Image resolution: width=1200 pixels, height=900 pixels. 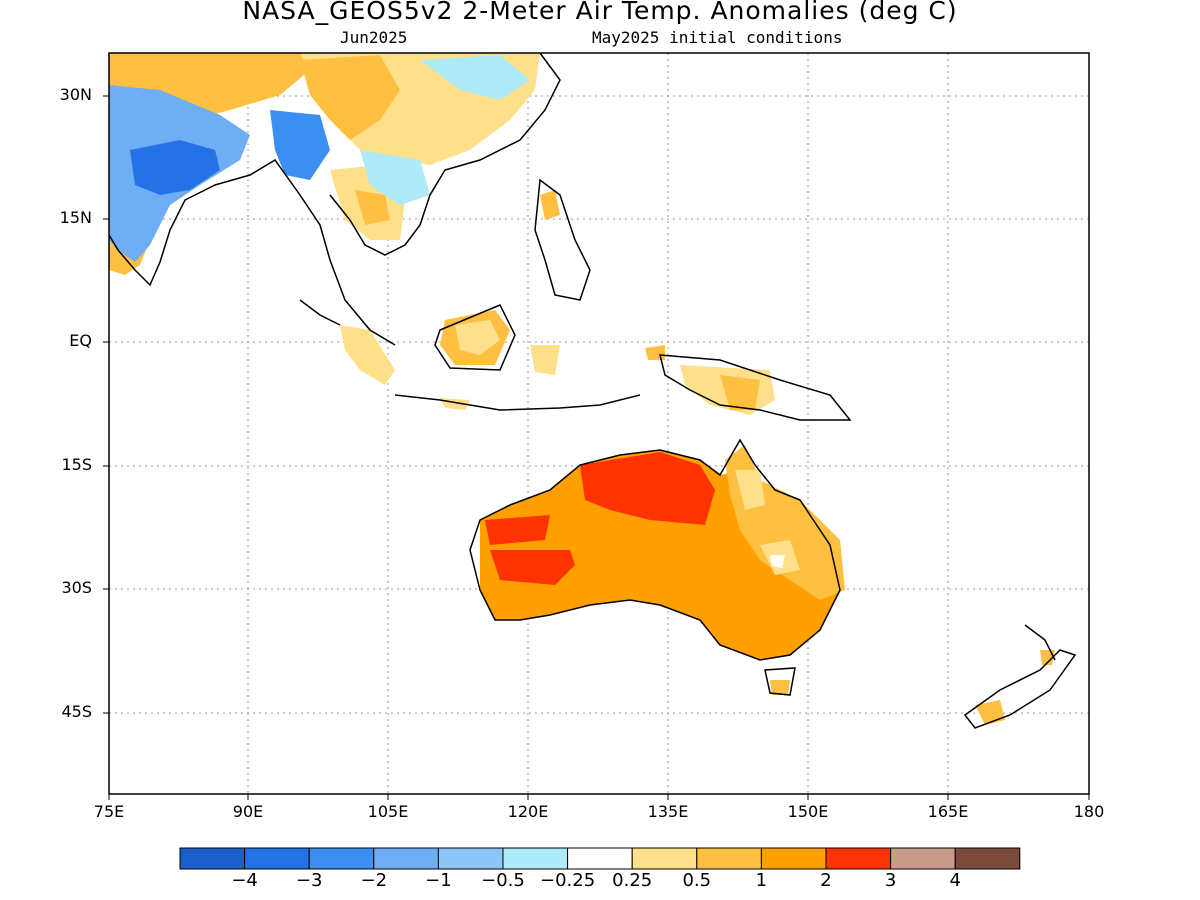 I want to click on australia-anomalies, so click(x=767, y=585).